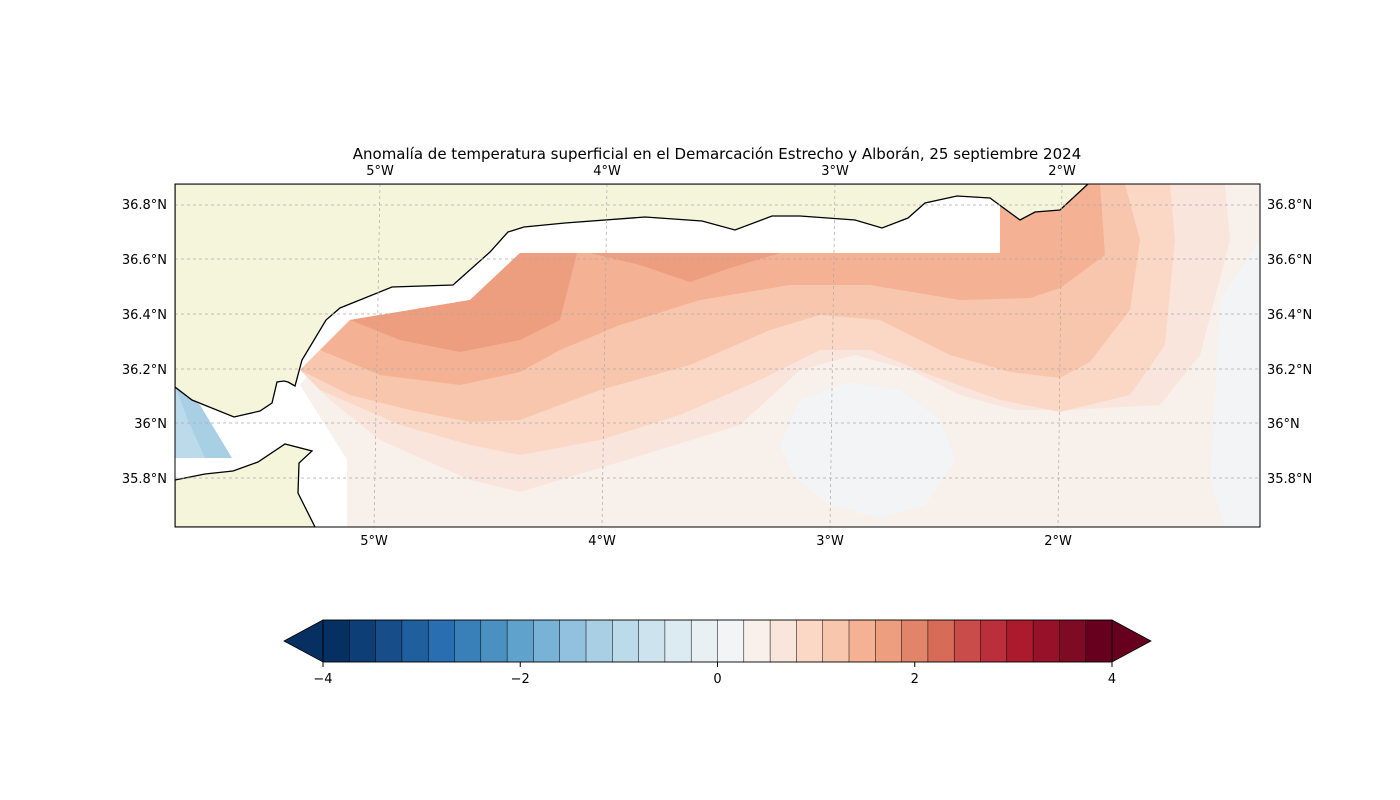  Describe the element at coordinates (144, 479) in the screenshot. I see `lat-label-left: 35.8°N` at that location.